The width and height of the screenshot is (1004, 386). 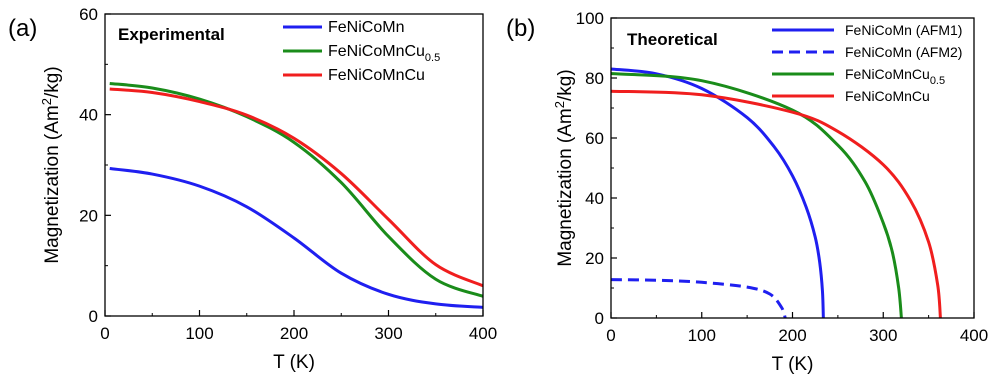 I want to click on inplot-title: Experimental, so click(x=171, y=34).